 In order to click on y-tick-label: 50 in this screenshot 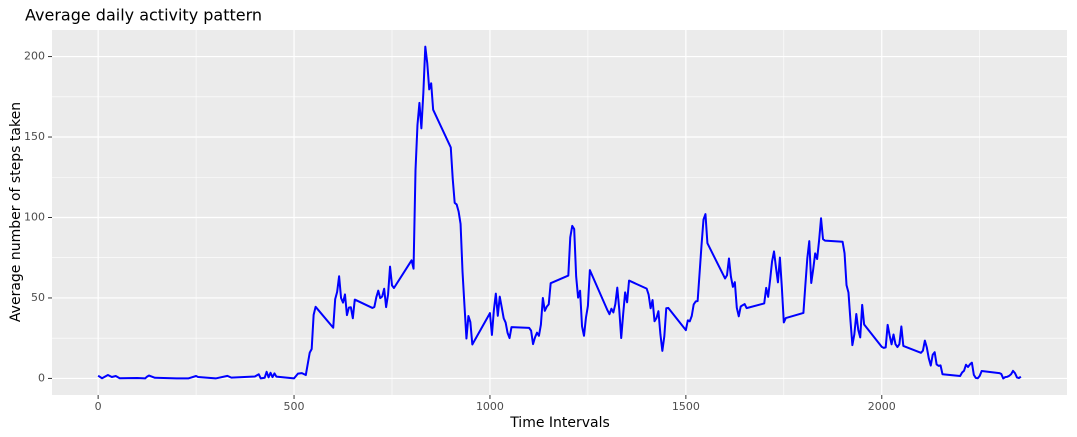, I will do `click(38, 297)`.